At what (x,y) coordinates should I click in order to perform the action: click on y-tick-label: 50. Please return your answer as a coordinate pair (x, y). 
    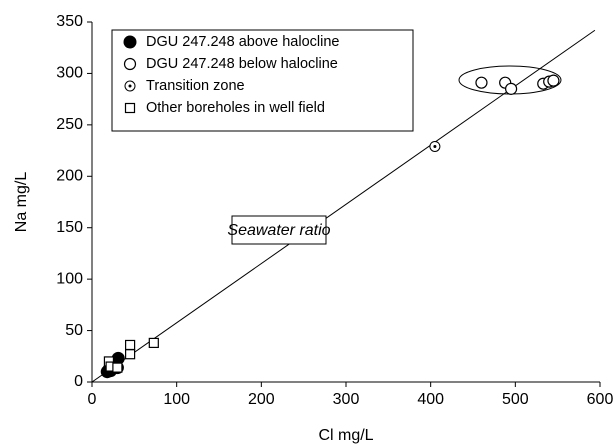
    Looking at the image, I should click on (74, 330).